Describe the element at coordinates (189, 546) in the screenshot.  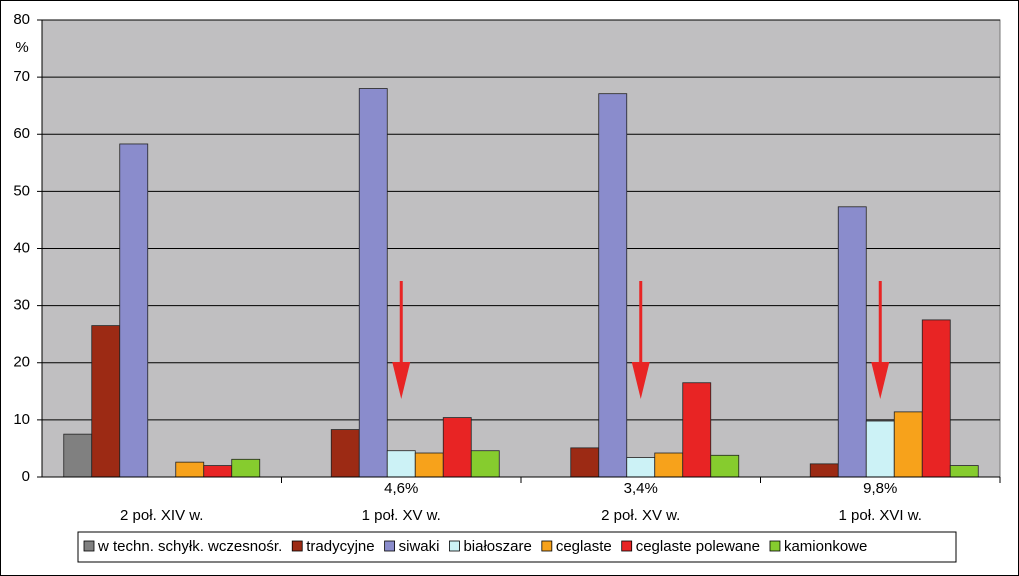
I see `legend-label: w techn. schyłk. wczesnośr.` at that location.